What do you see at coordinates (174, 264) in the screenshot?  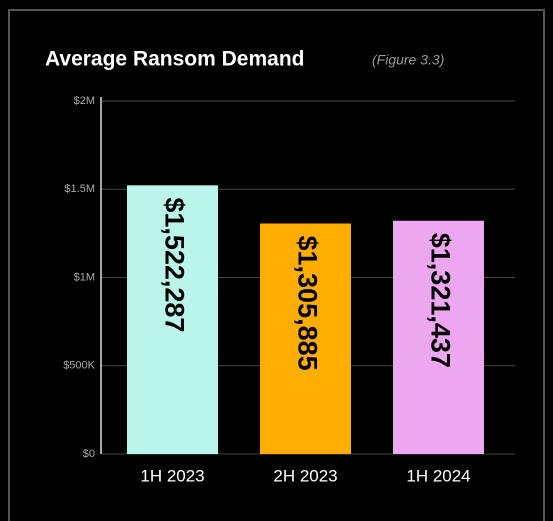 I see `data-label: $1,522,287` at bounding box center [174, 264].